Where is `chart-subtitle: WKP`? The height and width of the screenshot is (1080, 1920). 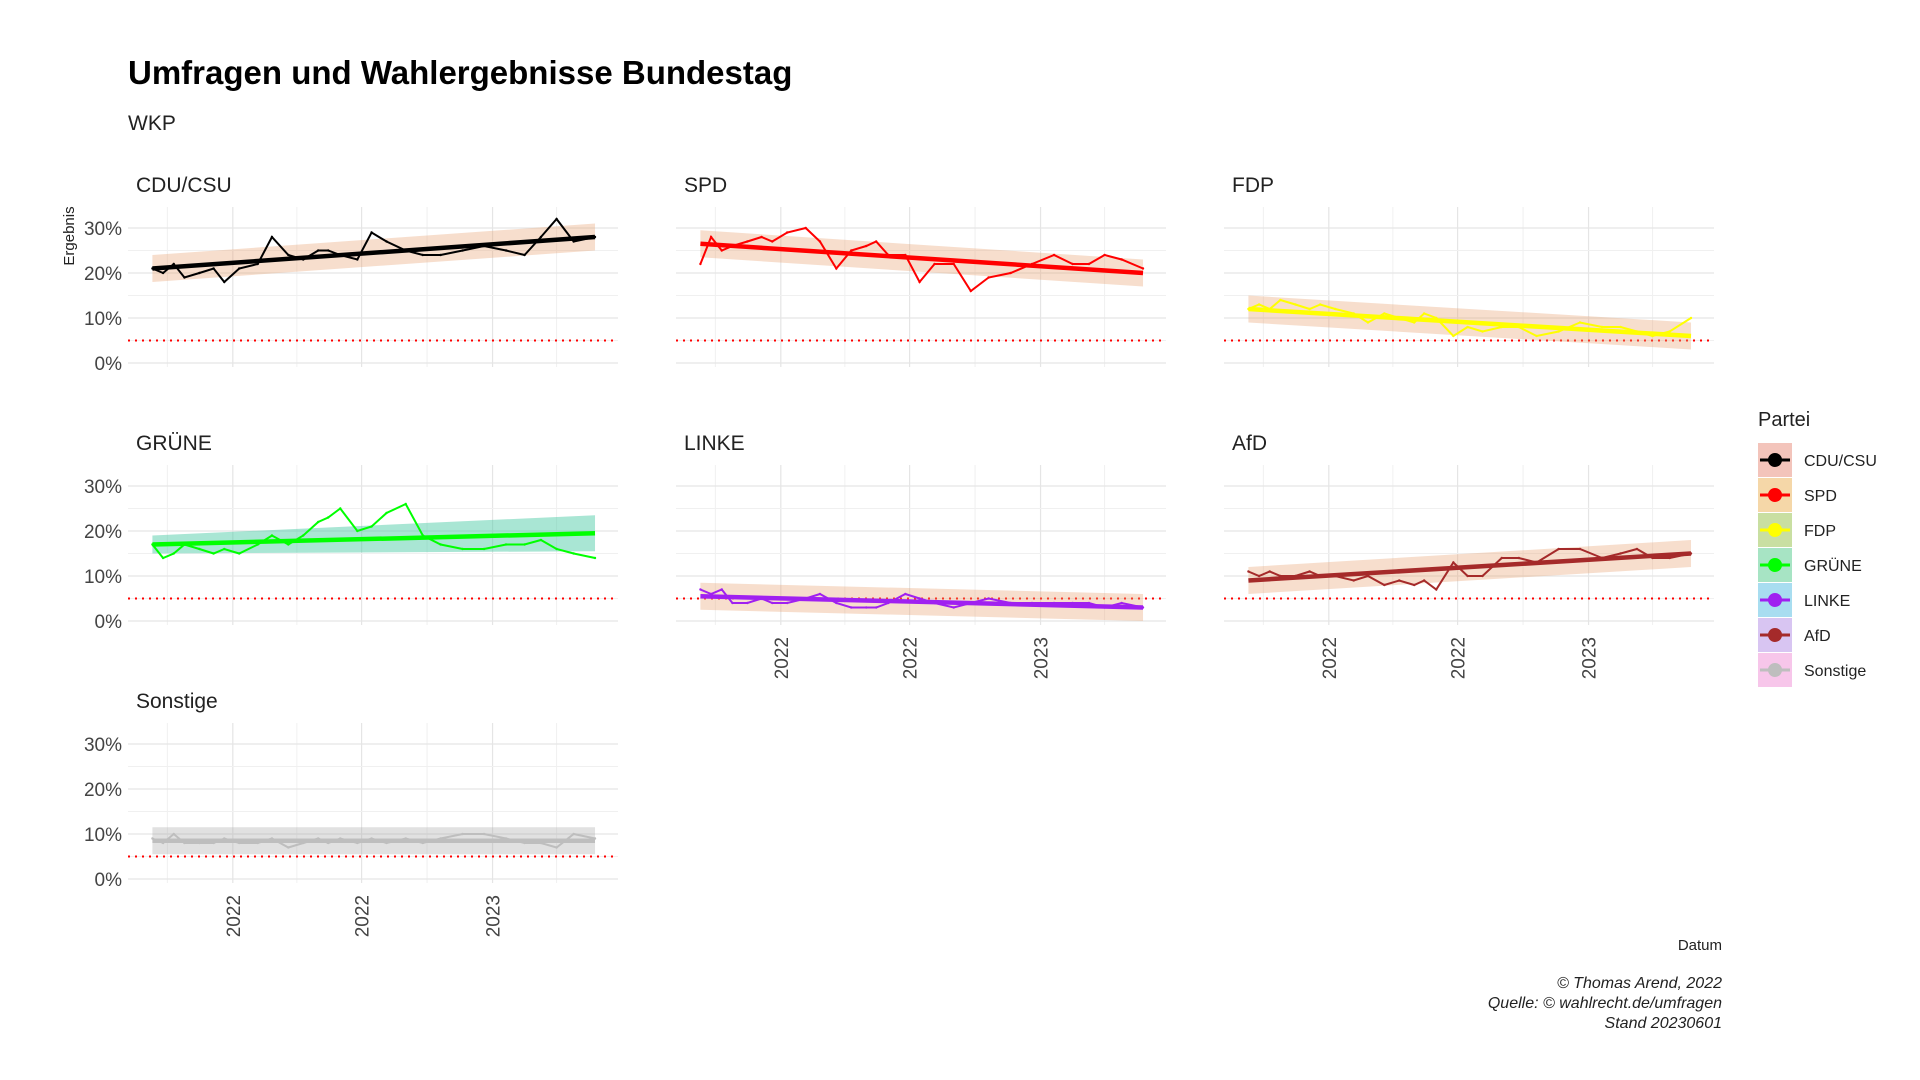 chart-subtitle: WKP is located at coordinates (152, 123).